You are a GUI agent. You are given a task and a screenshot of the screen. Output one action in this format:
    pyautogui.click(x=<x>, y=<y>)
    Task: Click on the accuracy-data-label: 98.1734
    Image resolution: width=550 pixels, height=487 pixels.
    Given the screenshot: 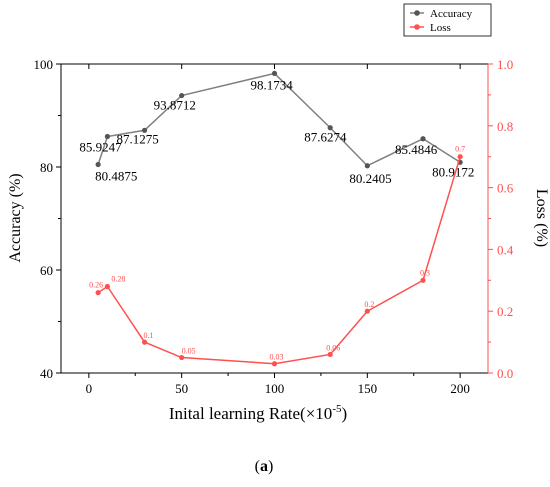 What is the action you would take?
    pyautogui.click(x=272, y=84)
    